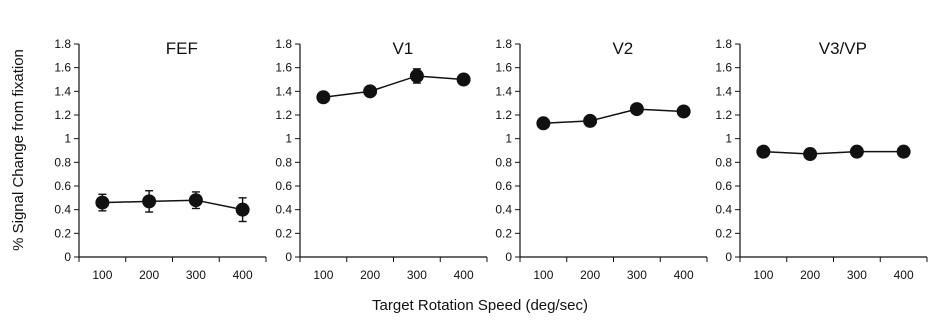  I want to click on y-axis-title: % Signal Change from fixation, so click(18, 150).